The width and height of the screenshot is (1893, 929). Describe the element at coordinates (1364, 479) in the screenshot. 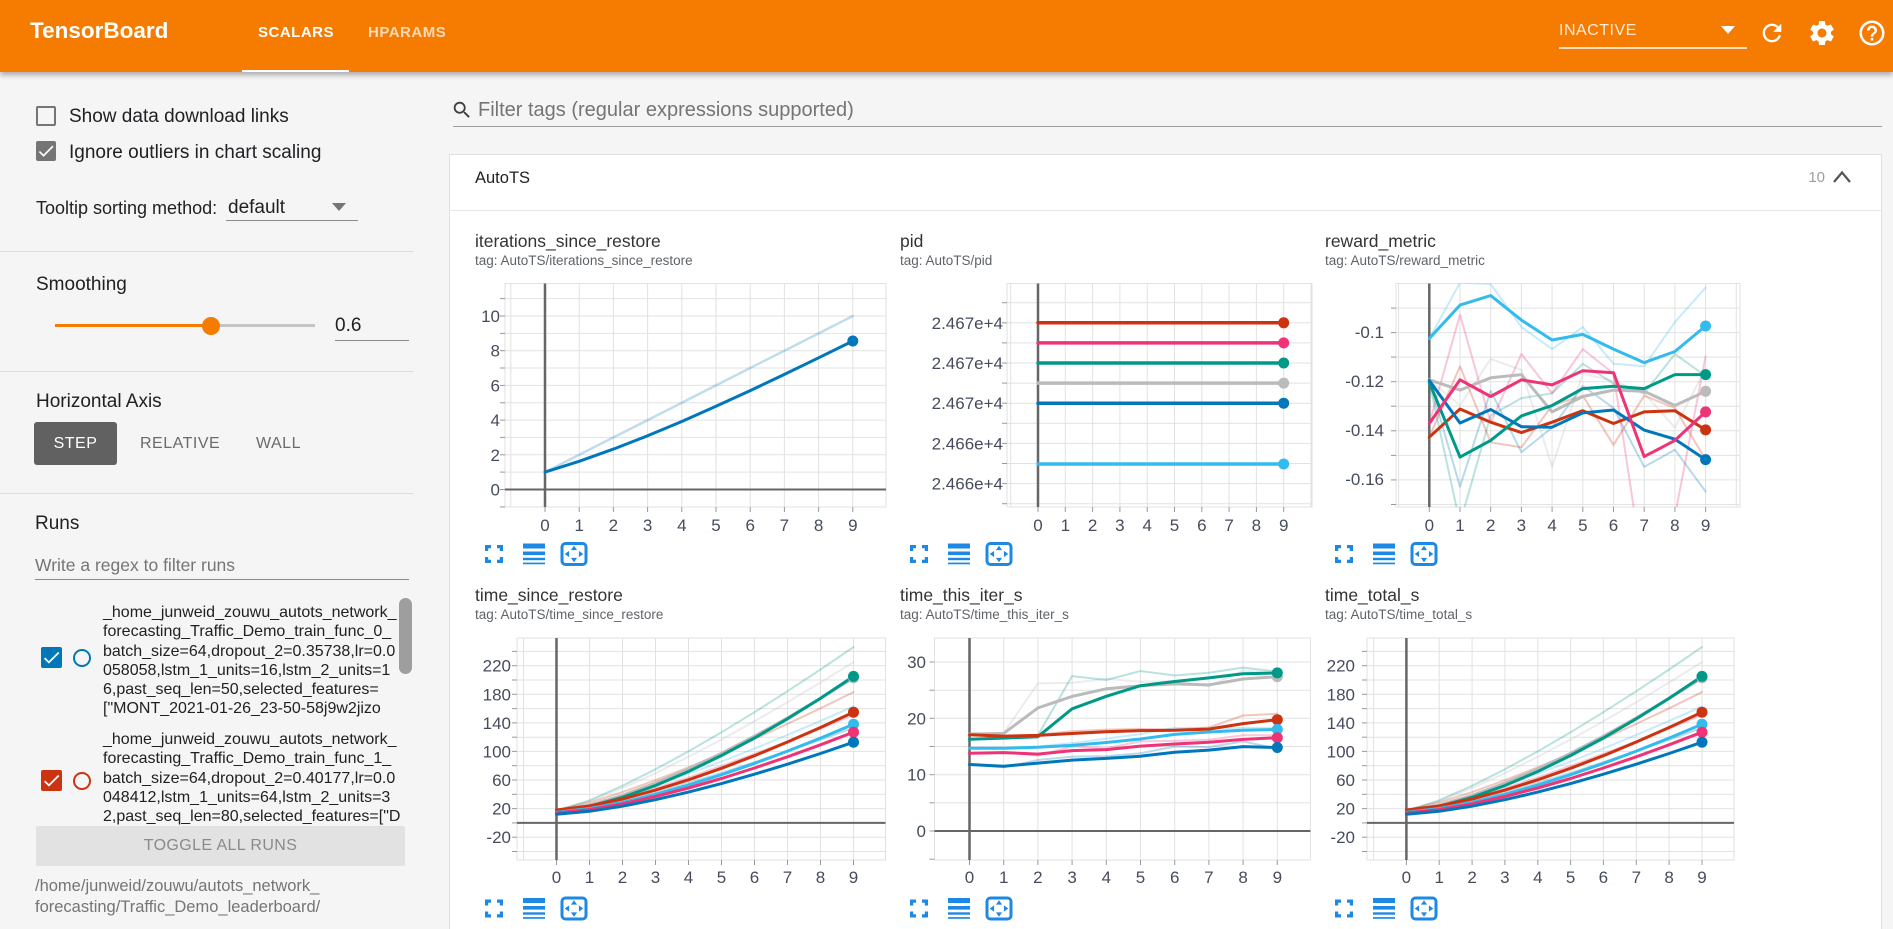

I see `svg-text: -0.16` at that location.